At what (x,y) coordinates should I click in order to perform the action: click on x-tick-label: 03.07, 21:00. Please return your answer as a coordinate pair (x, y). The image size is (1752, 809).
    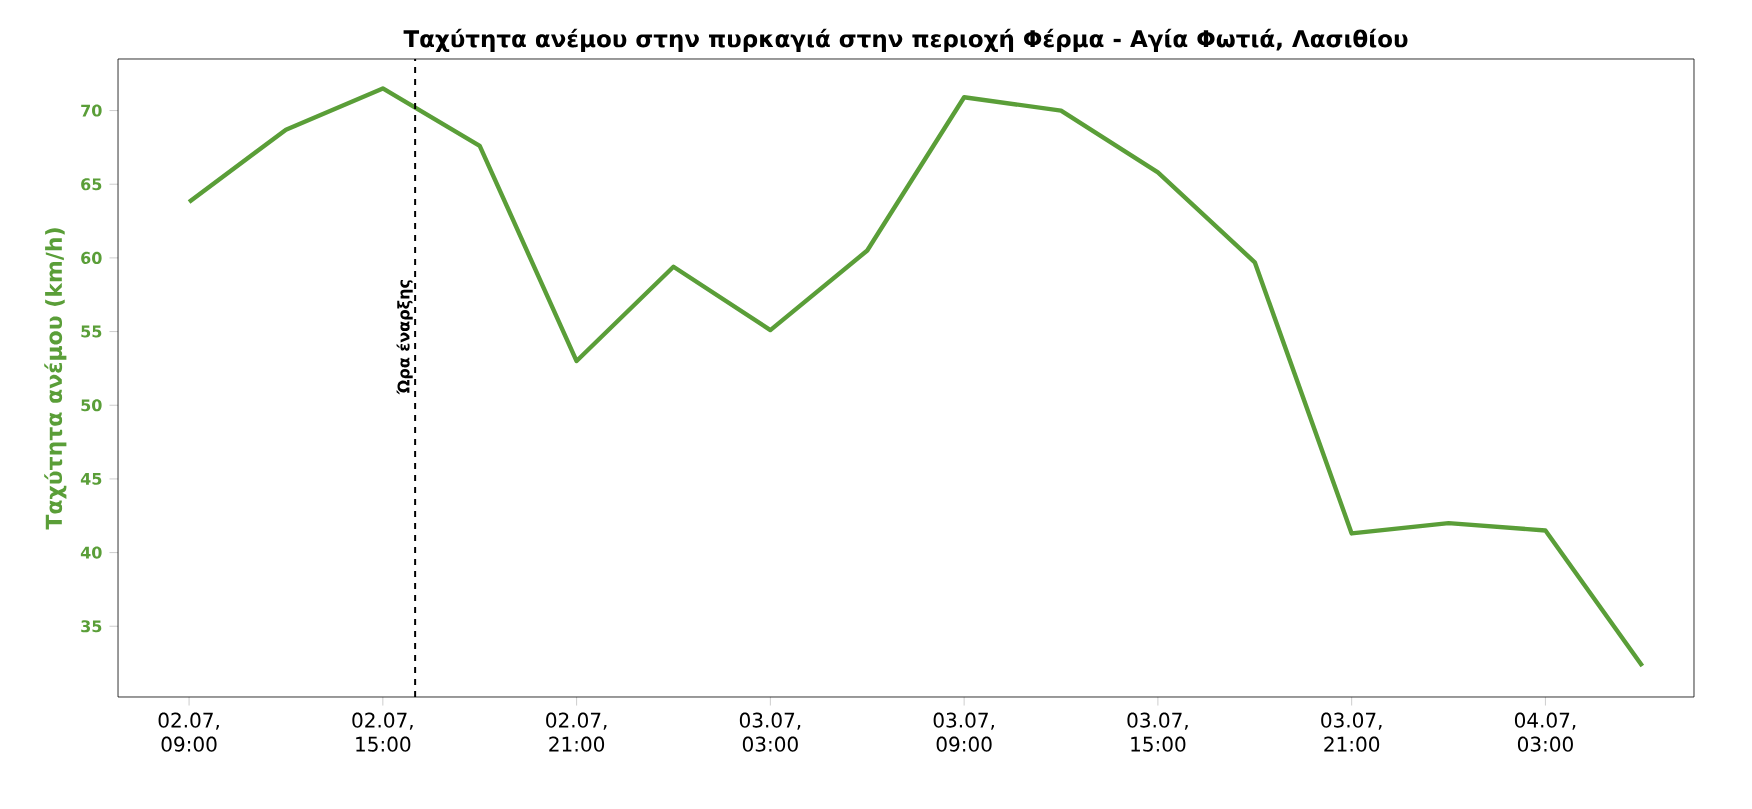
    Looking at the image, I should click on (1351, 732).